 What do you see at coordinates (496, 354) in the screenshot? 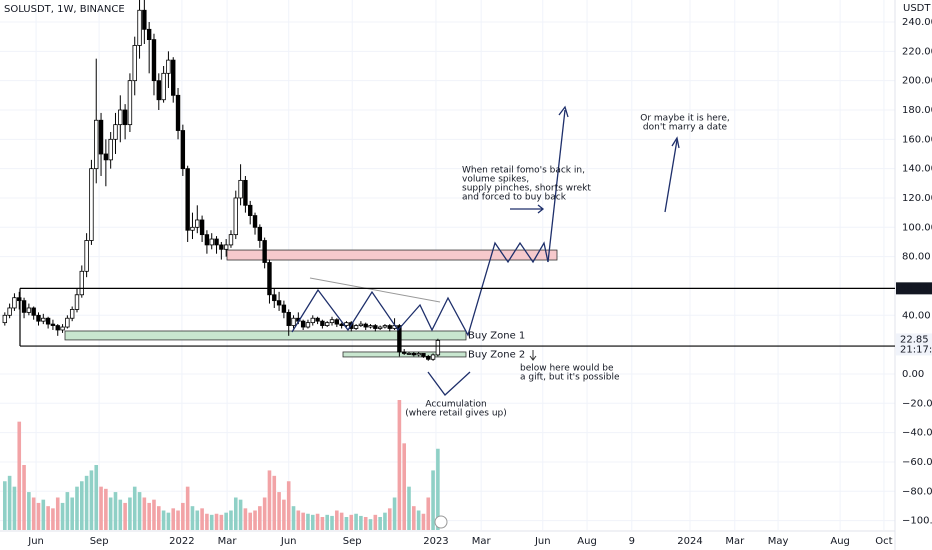
I see `zone-label: Buy Zone 2` at bounding box center [496, 354].